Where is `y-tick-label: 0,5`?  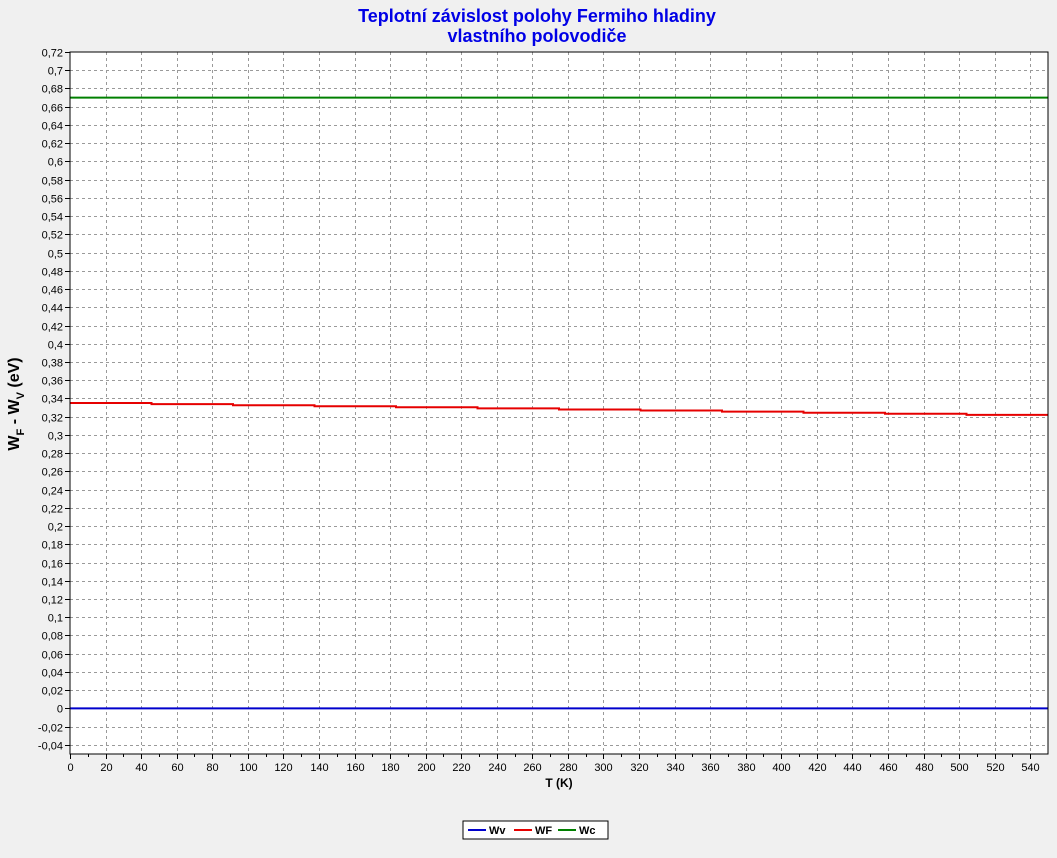 y-tick-label: 0,5 is located at coordinates (55, 255).